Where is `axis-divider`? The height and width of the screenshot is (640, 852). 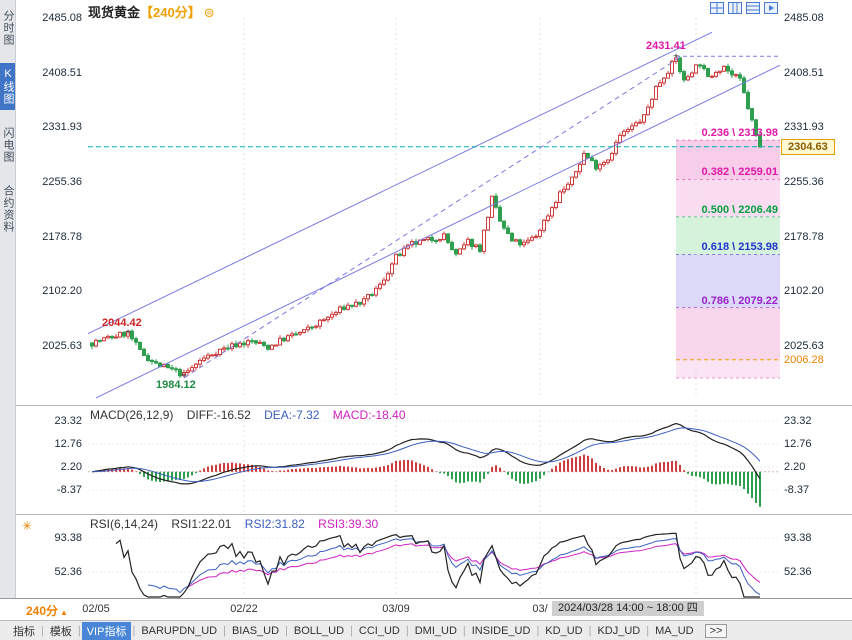 axis-divider is located at coordinates (426, 598).